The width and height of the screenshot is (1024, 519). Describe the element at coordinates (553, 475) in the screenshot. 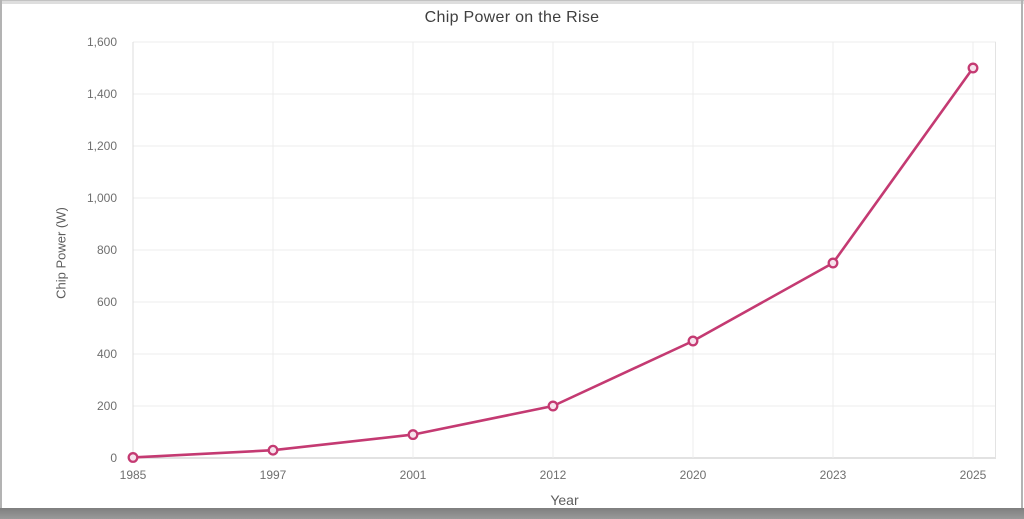

I see `x-tick-label: 2012` at that location.